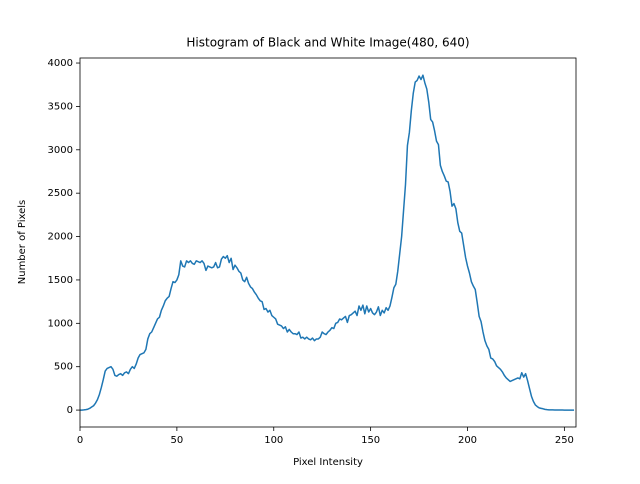 Image resolution: width=640 pixels, height=484 pixels. What do you see at coordinates (60, 106) in the screenshot?
I see `y-tick-label: 3500` at bounding box center [60, 106].